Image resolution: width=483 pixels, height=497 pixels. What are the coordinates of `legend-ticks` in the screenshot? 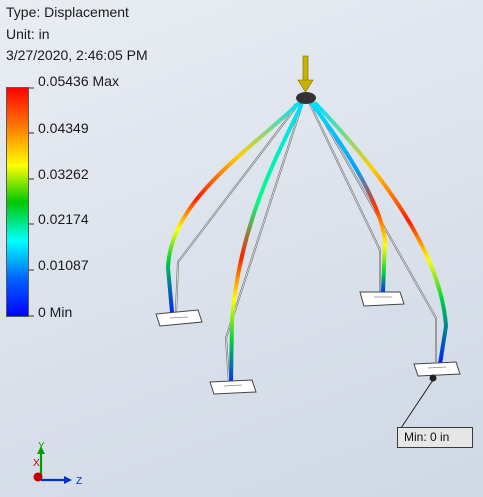 It's located at (31, 202).